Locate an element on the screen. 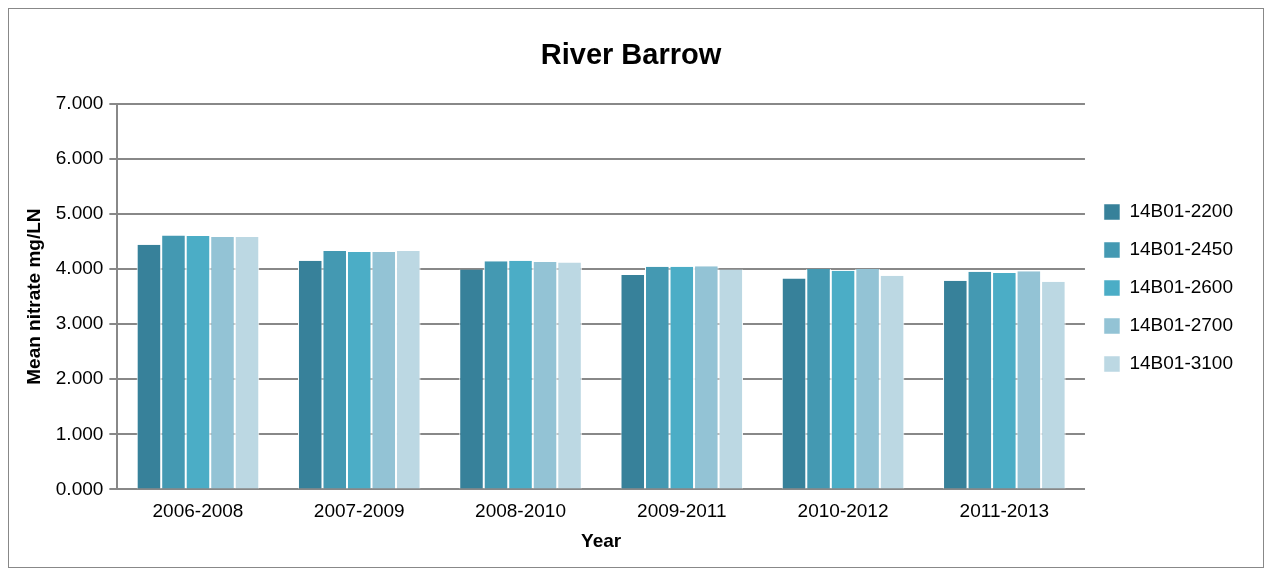  y-tick-label: 3.000 is located at coordinates (79, 323).